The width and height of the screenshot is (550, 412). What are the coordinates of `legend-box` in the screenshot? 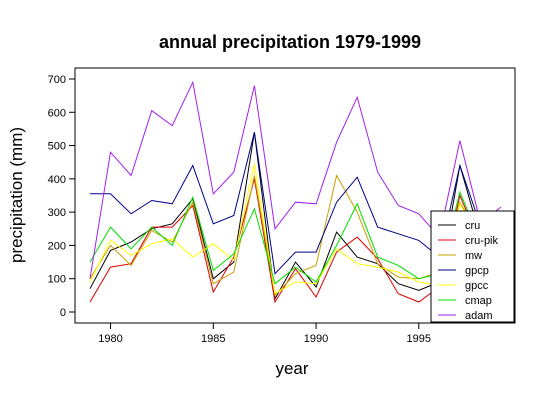 It's located at (472, 266).